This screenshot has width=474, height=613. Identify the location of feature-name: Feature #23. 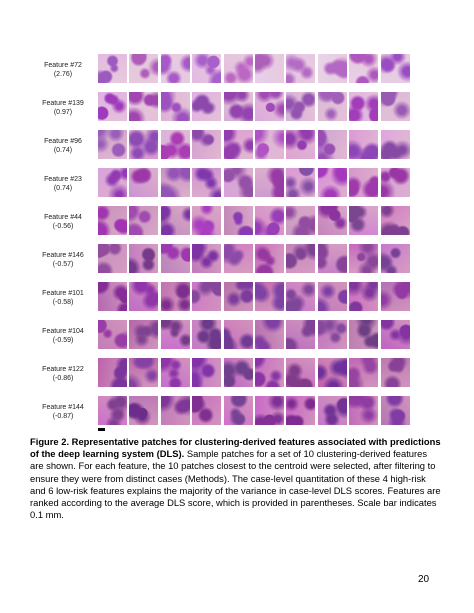
(63, 179).